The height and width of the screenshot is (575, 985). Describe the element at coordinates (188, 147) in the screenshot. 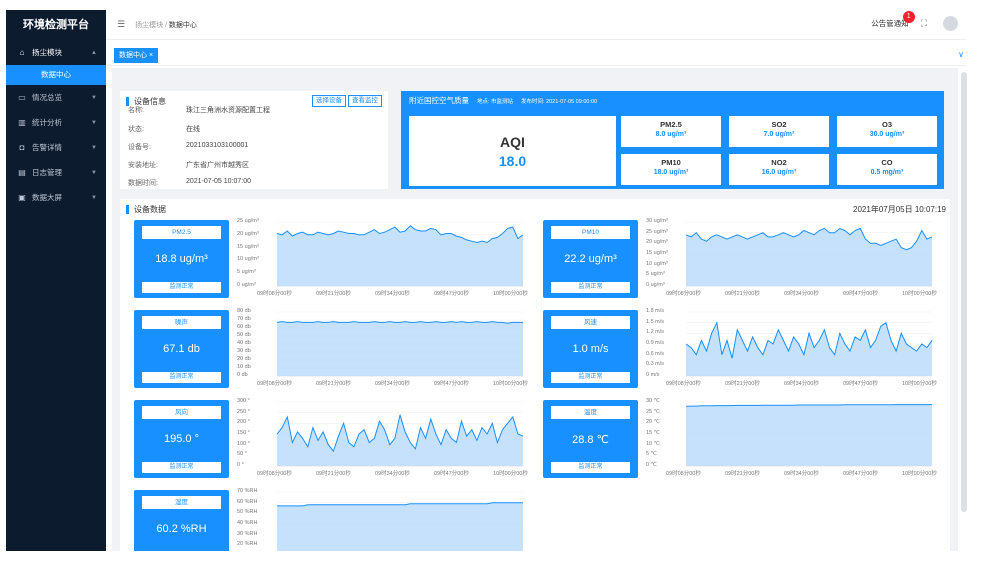

I see `device-row-id: 设备号: 2021033103100001` at that location.